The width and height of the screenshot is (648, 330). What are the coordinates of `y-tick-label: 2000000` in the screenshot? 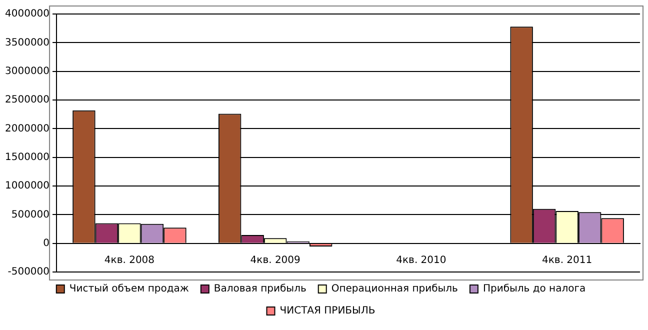 It's located at (27, 128).